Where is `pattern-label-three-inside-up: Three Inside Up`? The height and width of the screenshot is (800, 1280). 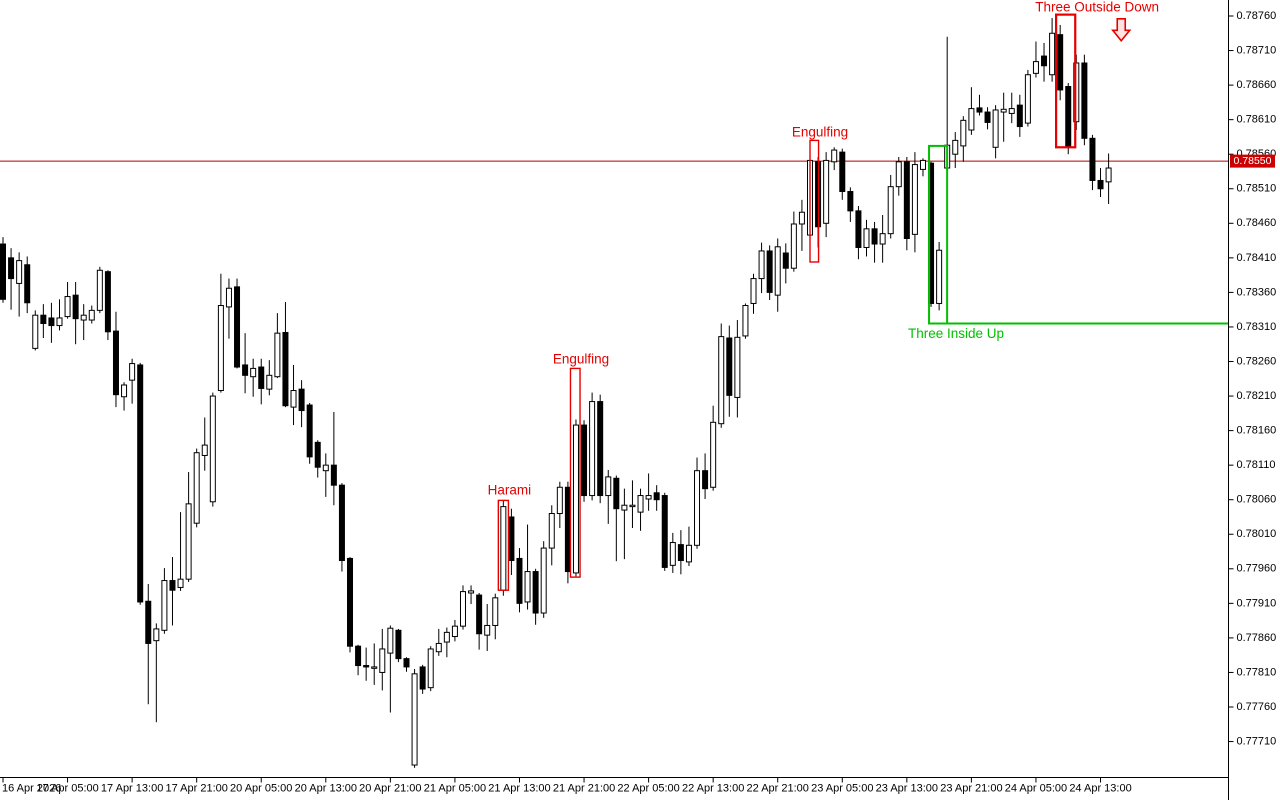 pattern-label-three-inside-up: Three Inside Up is located at coordinates (956, 333).